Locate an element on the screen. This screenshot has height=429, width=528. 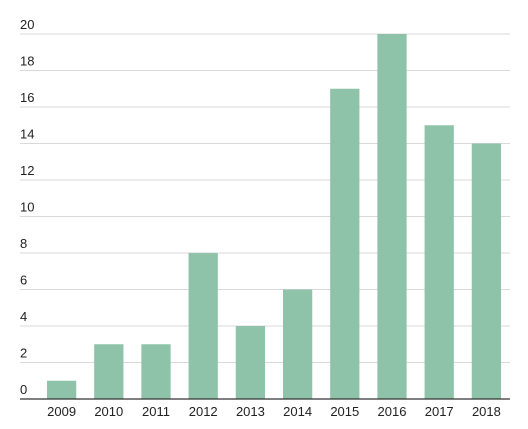
x-tick-label: 2011 is located at coordinates (156, 411).